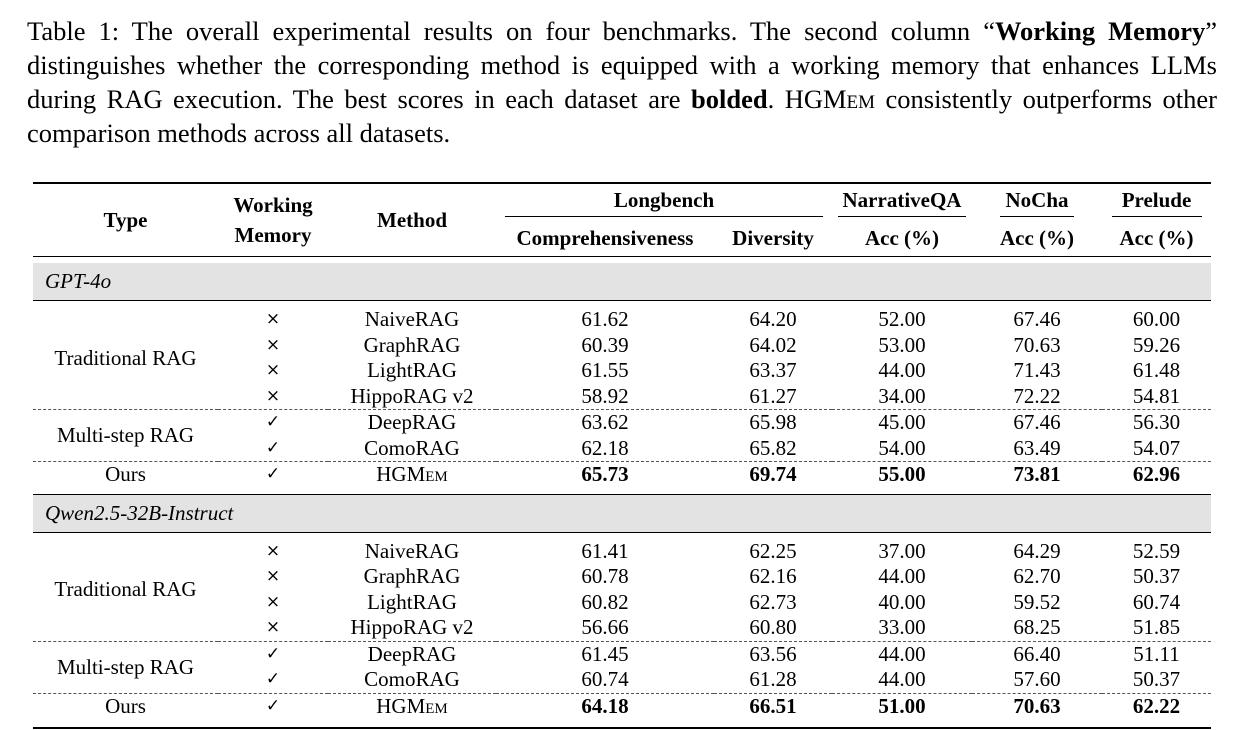 This screenshot has width=1247, height=730. What do you see at coordinates (1100, 31) in the screenshot?
I see `caption-part: Working Memory` at bounding box center [1100, 31].